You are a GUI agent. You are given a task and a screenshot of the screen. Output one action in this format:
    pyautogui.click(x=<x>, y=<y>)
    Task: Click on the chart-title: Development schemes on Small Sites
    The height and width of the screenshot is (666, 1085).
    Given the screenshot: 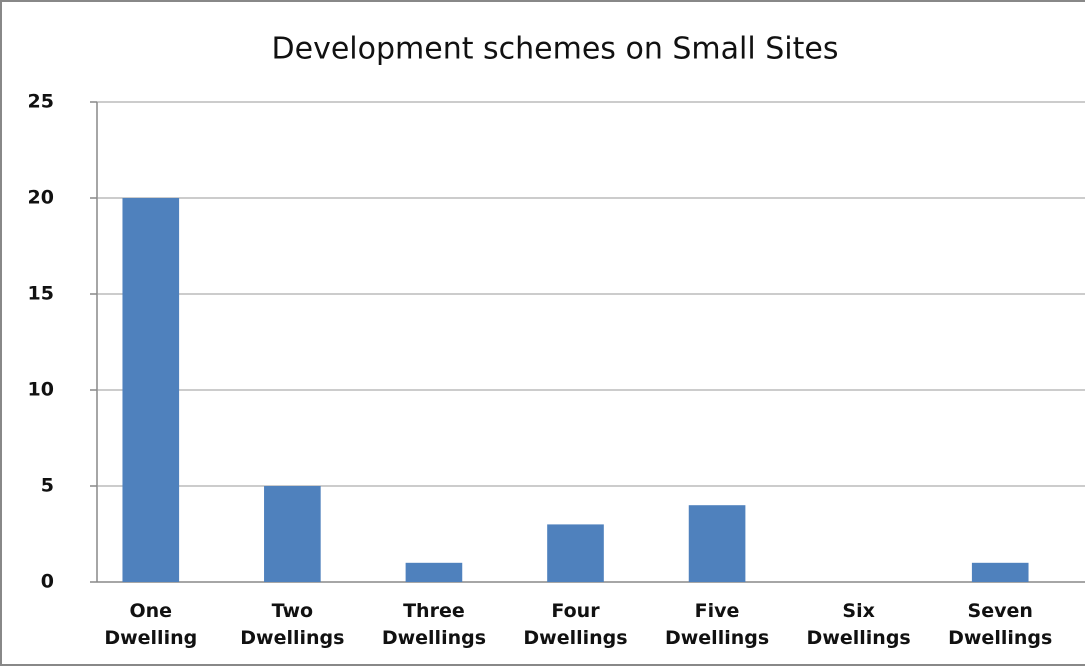 What is the action you would take?
    pyautogui.click(x=555, y=49)
    